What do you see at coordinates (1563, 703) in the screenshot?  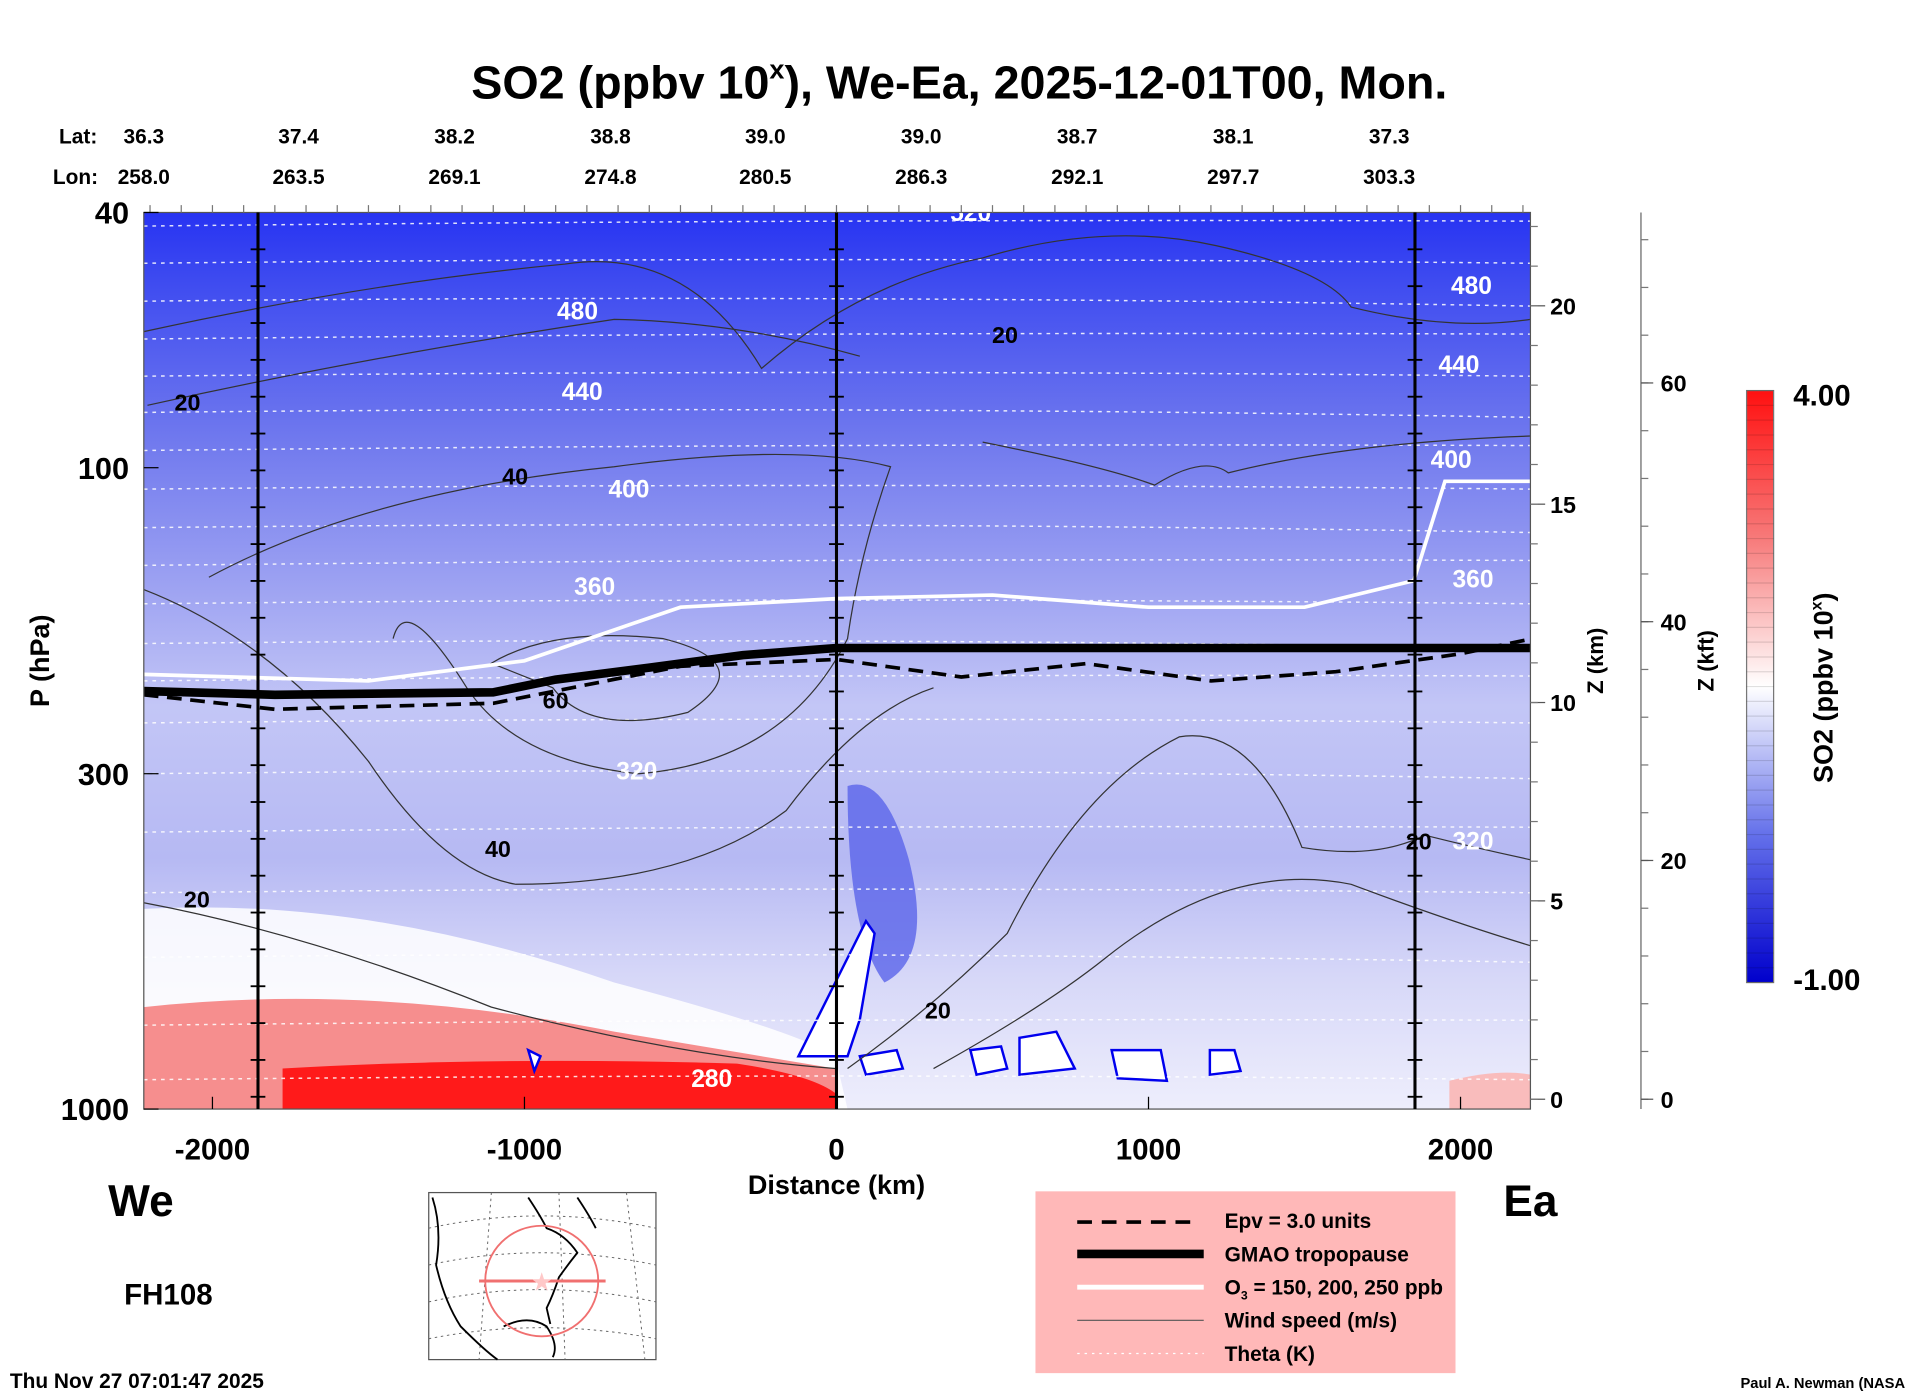 I see `z-km-tick-label: 10` at bounding box center [1563, 703].